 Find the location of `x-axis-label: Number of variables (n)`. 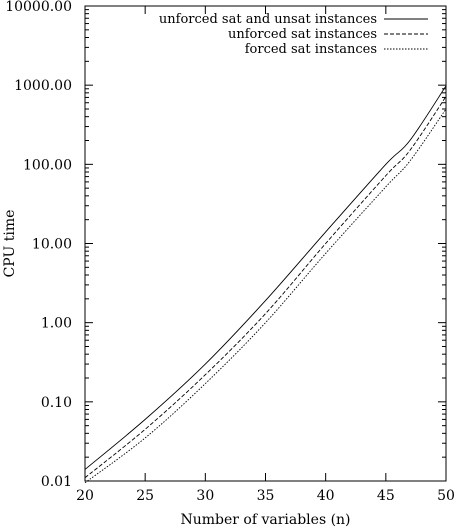

x-axis-label: Number of variables (n) is located at coordinates (265, 520).